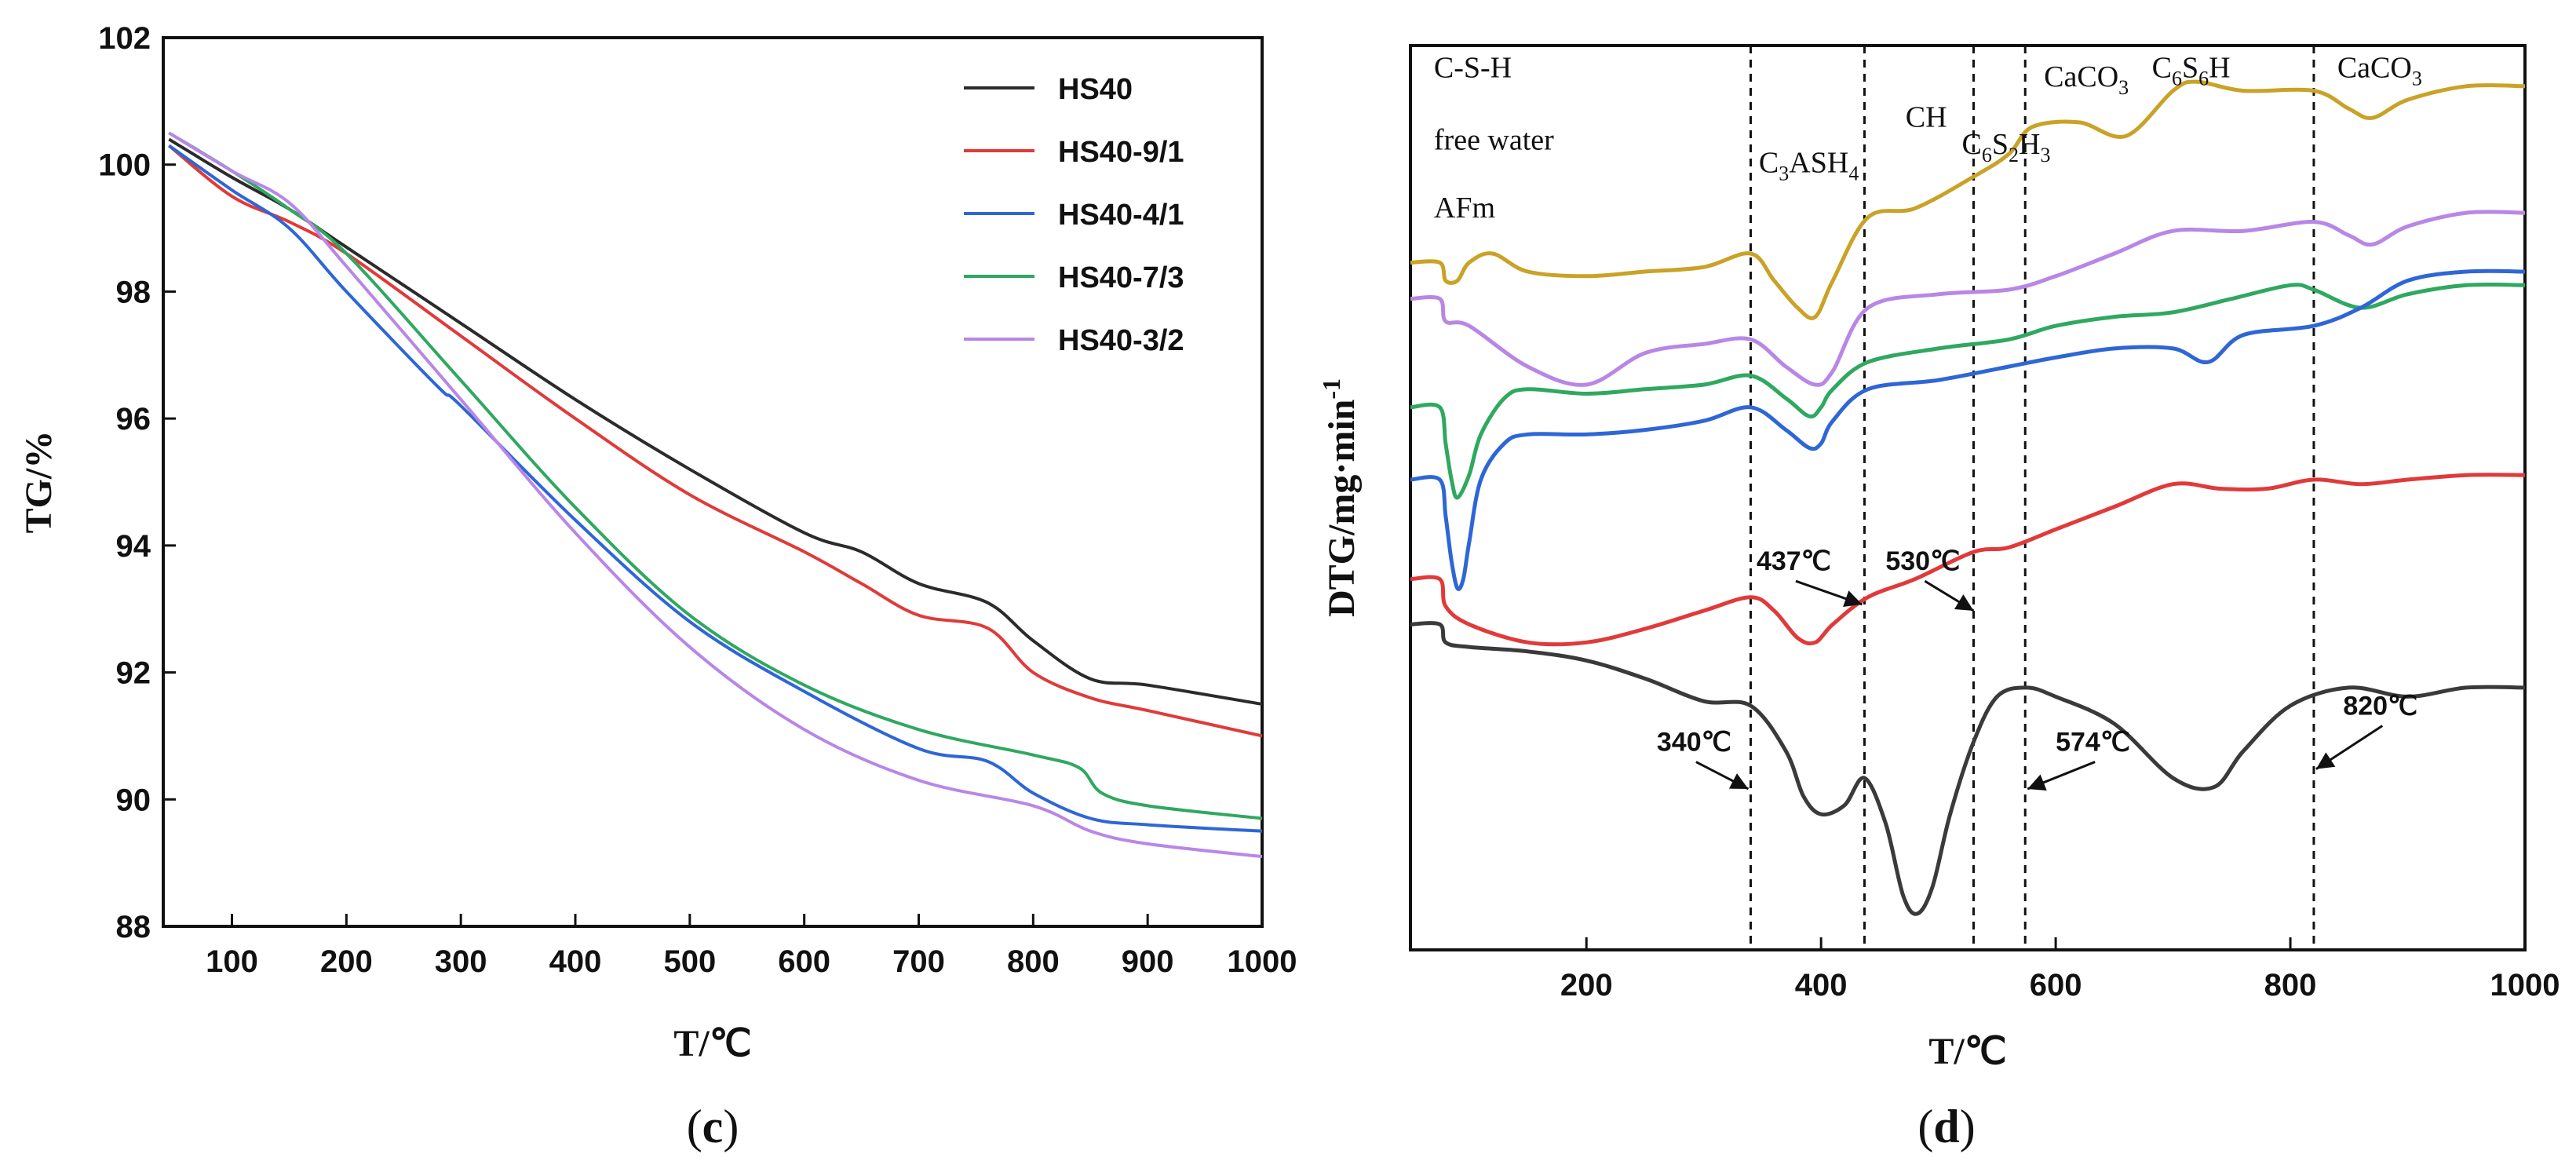 This screenshot has width=2576, height=1165. What do you see at coordinates (1926, 117) in the screenshot?
I see `d-region-label: CH` at bounding box center [1926, 117].